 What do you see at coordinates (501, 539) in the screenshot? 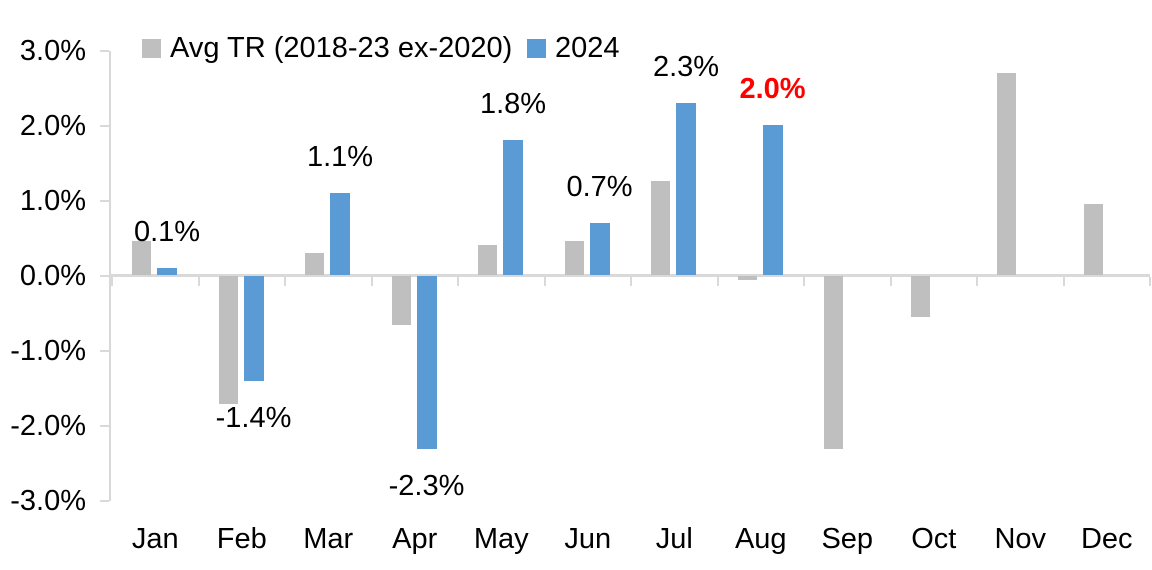
I see `month-label-may: May` at bounding box center [501, 539].